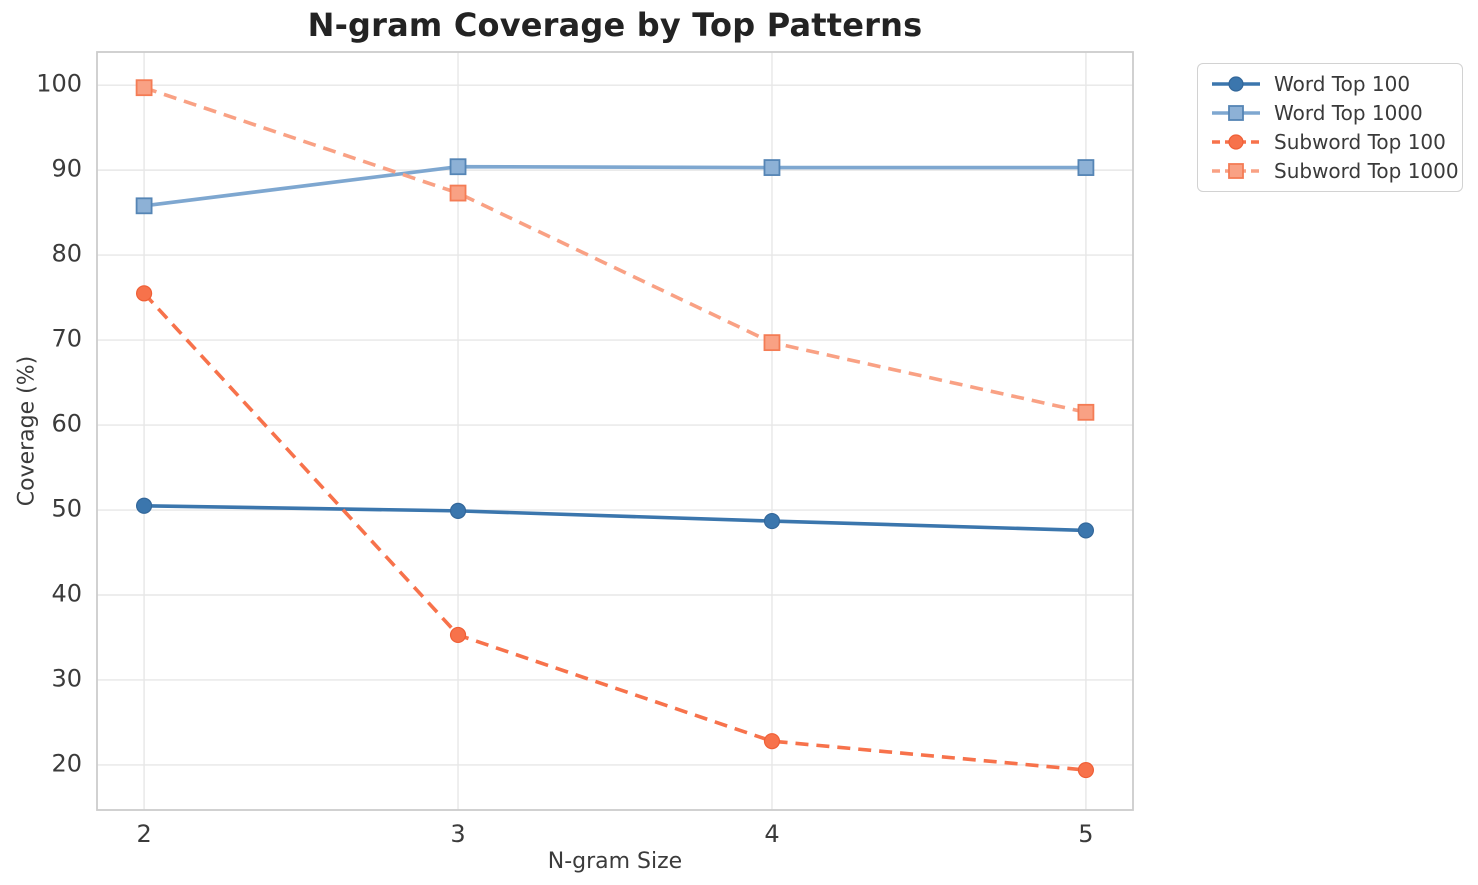 The width and height of the screenshot is (1478, 885). What do you see at coordinates (66, 508) in the screenshot?
I see `y-tick-label: 50` at bounding box center [66, 508].